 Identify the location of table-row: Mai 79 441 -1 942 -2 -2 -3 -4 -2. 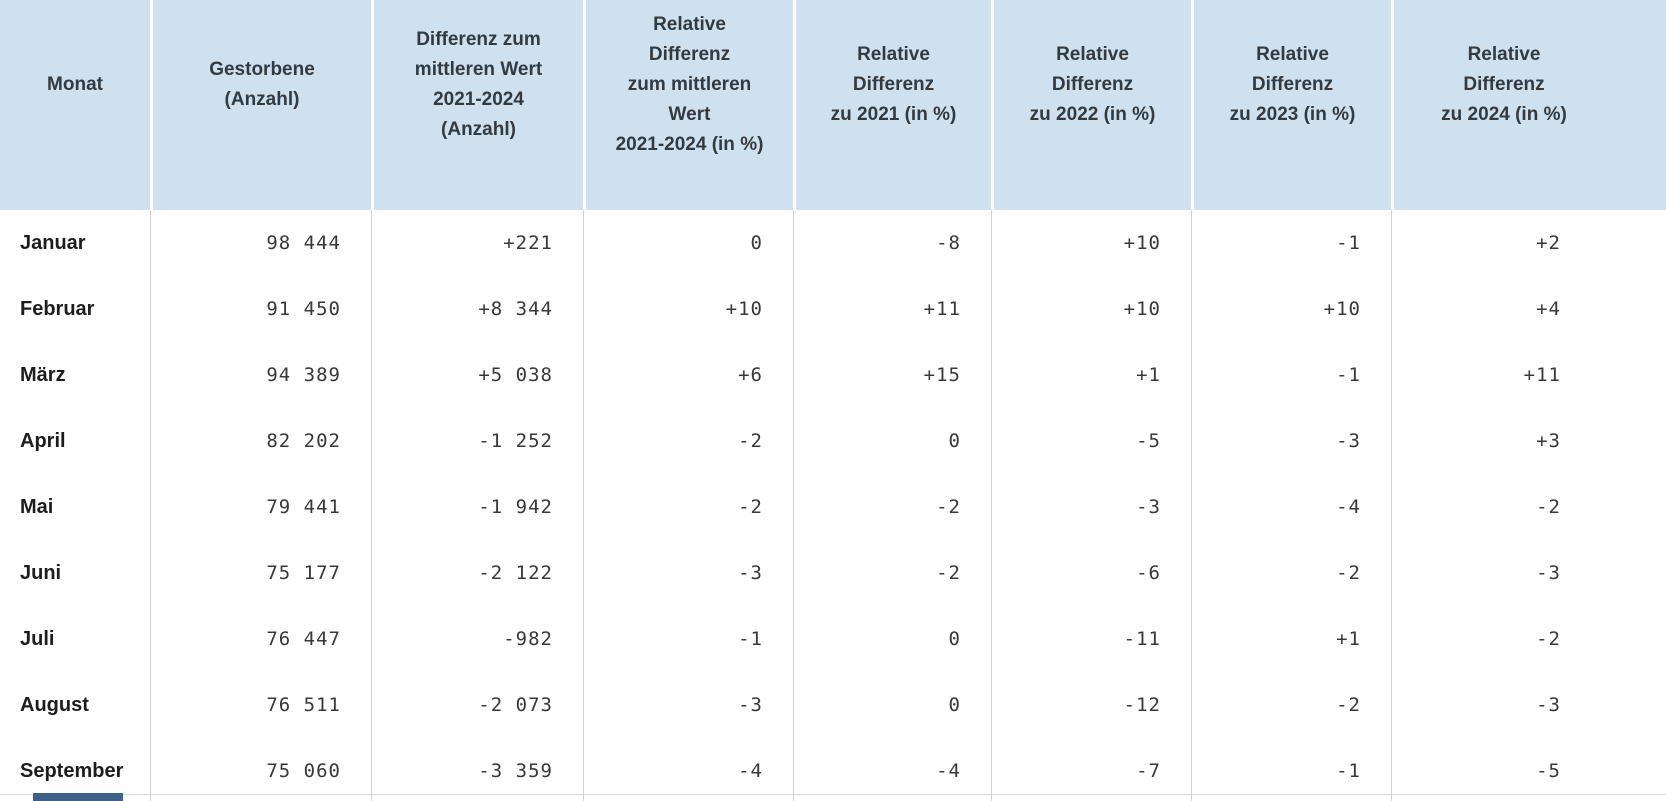
(833, 507).